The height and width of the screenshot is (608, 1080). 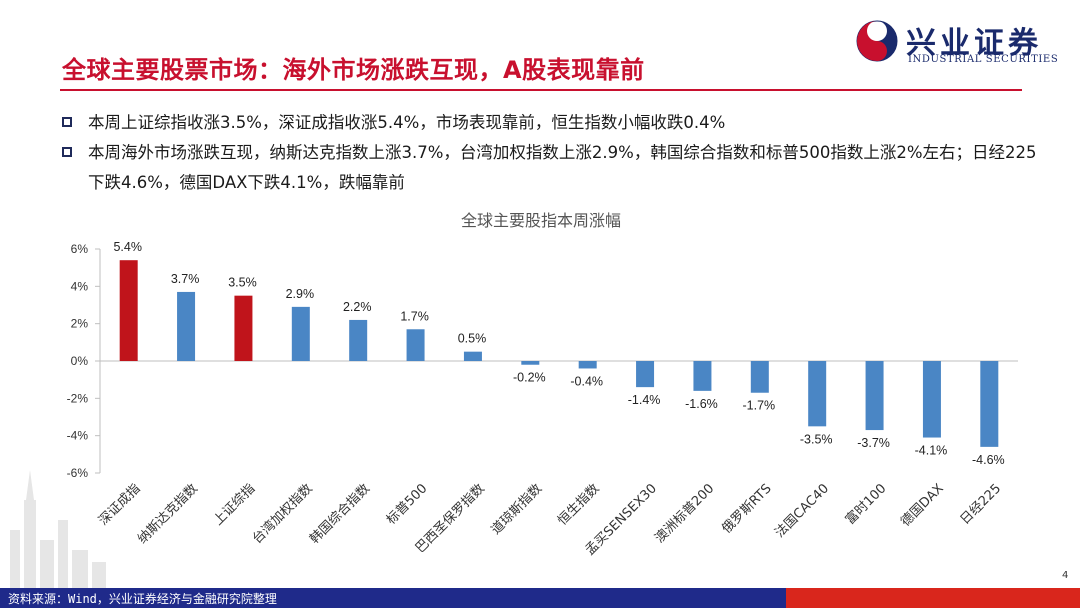 What do you see at coordinates (529, 378) in the screenshot?
I see `data-label: -0.2%` at bounding box center [529, 378].